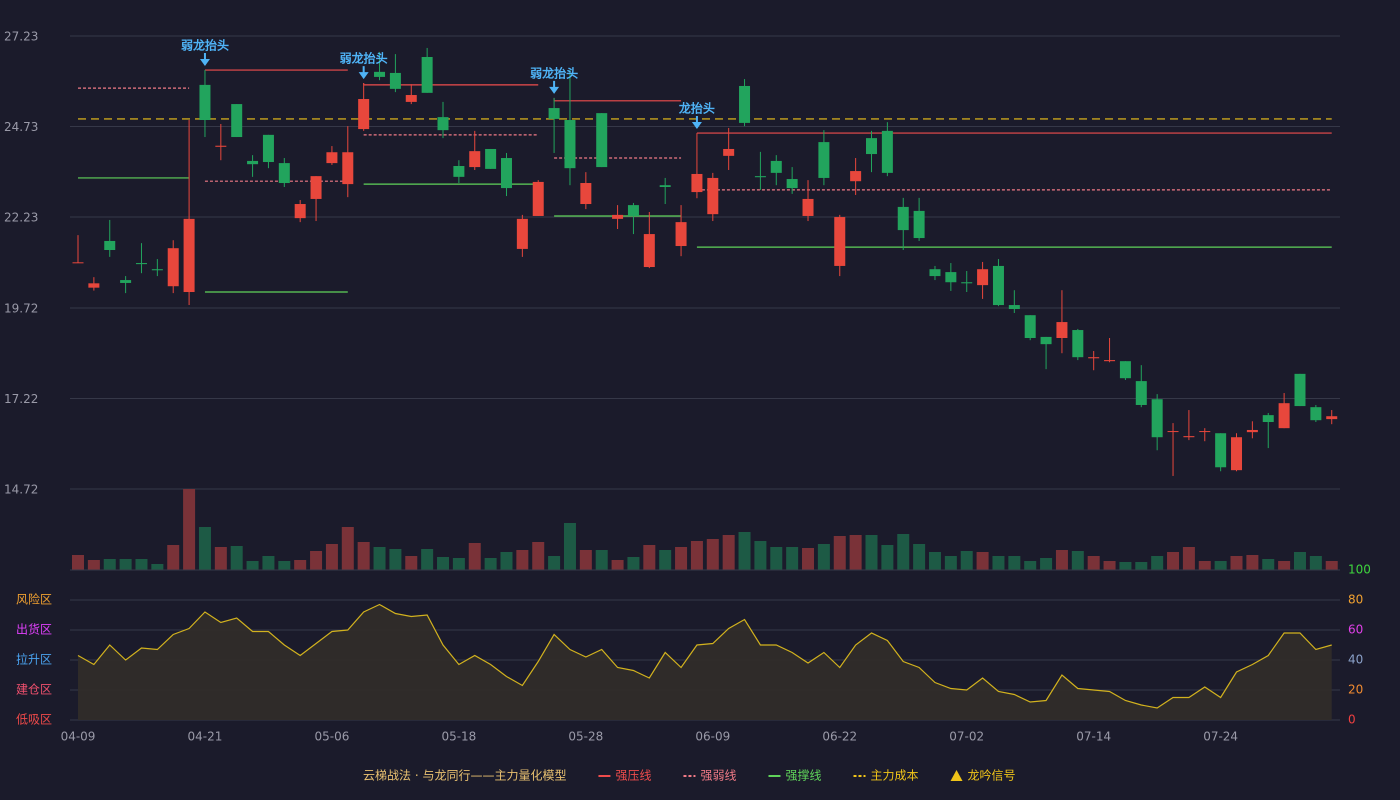  Describe the element at coordinates (78, 737) in the screenshot. I see `x-tick-label: 04-09` at that location.